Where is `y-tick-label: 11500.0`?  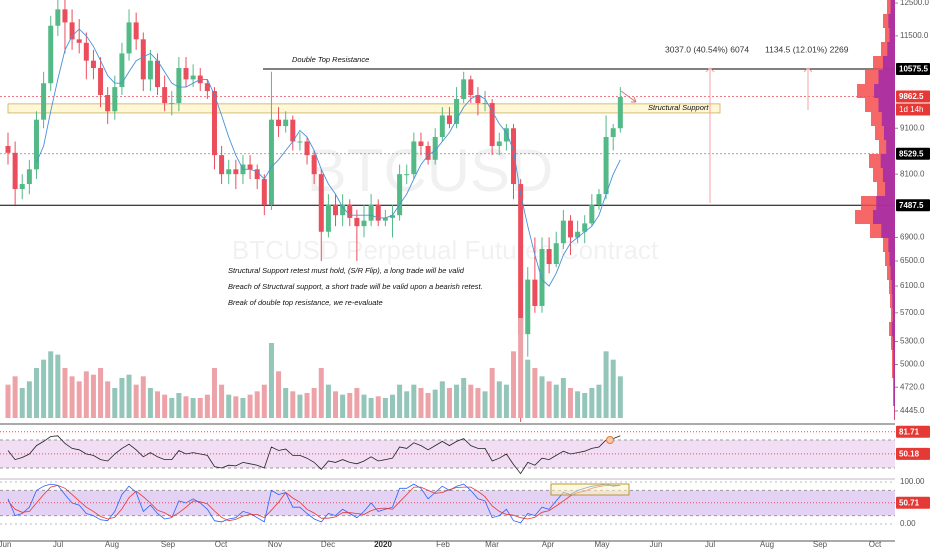
y-tick-label: 11500.0 is located at coordinates (914, 35).